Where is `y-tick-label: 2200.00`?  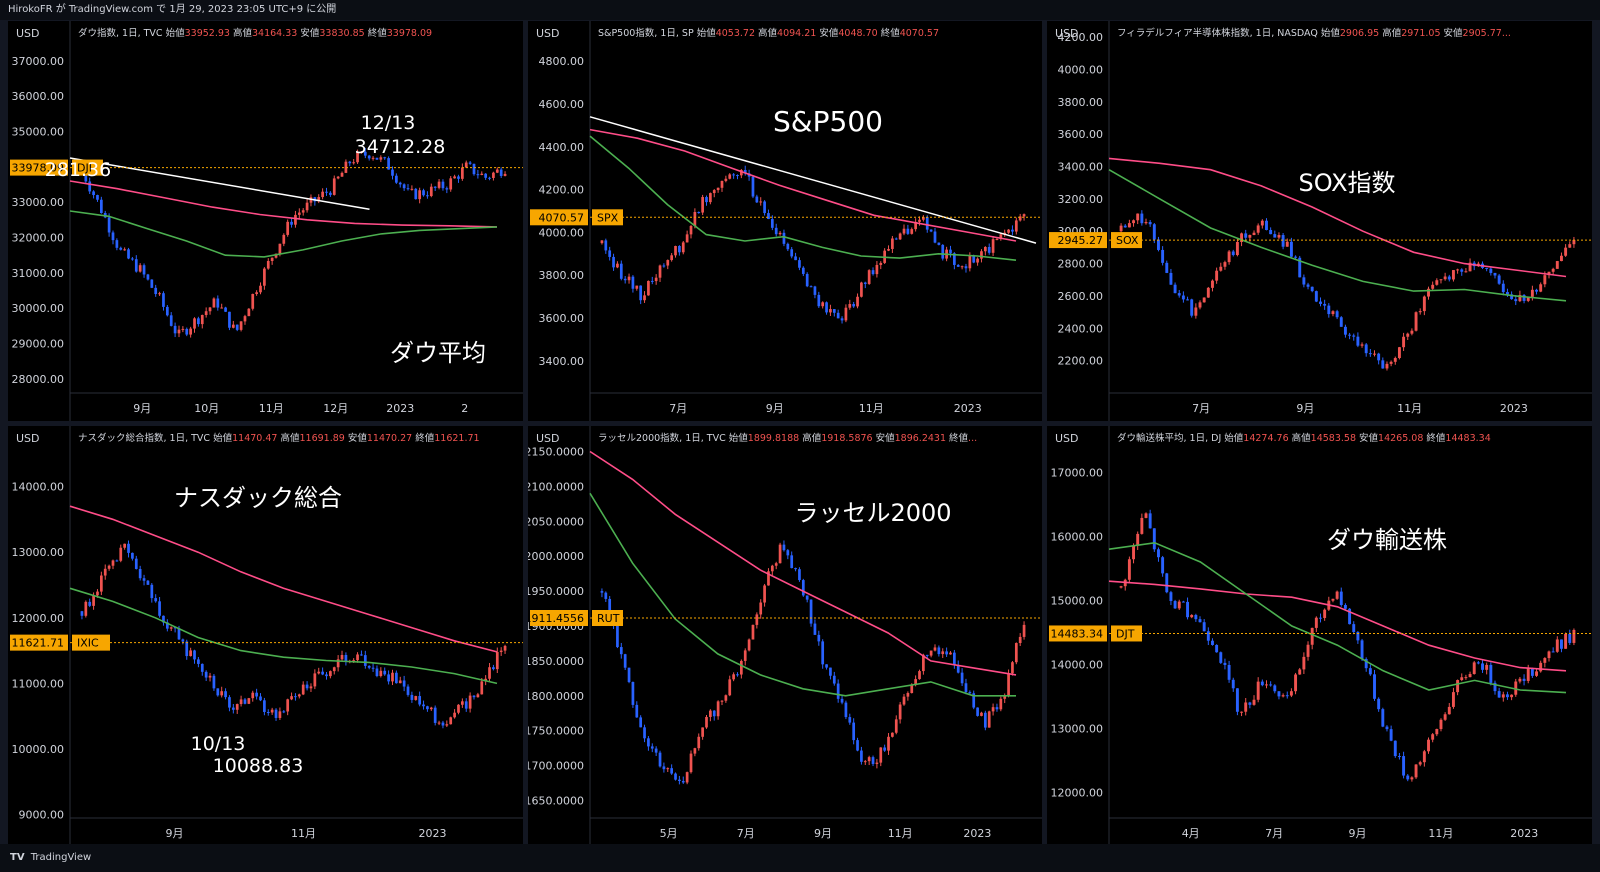 y-tick-label: 2200.00 is located at coordinates (1081, 361).